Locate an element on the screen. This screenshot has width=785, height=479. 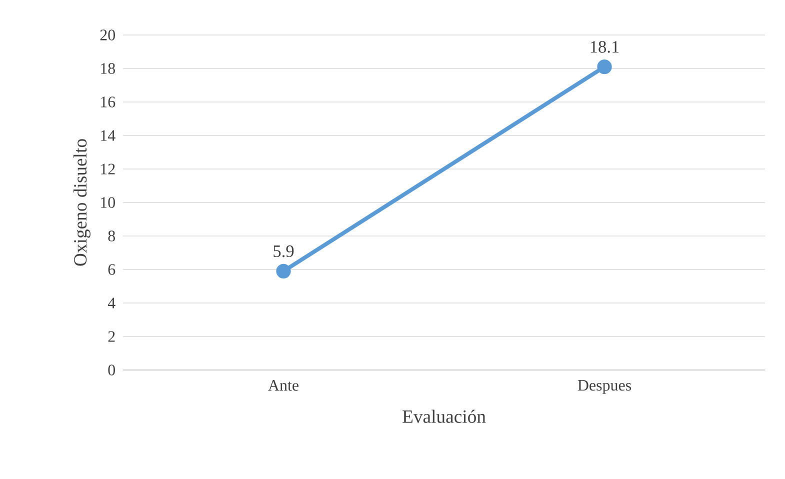
y-tick-label: 8 is located at coordinates (112, 236).